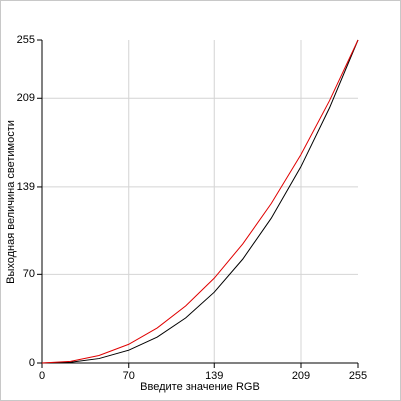 Image resolution: width=401 pixels, height=401 pixels. Describe the element at coordinates (11, 202) in the screenshot. I see `y-axis-label: Выходная величина светимости` at that location.